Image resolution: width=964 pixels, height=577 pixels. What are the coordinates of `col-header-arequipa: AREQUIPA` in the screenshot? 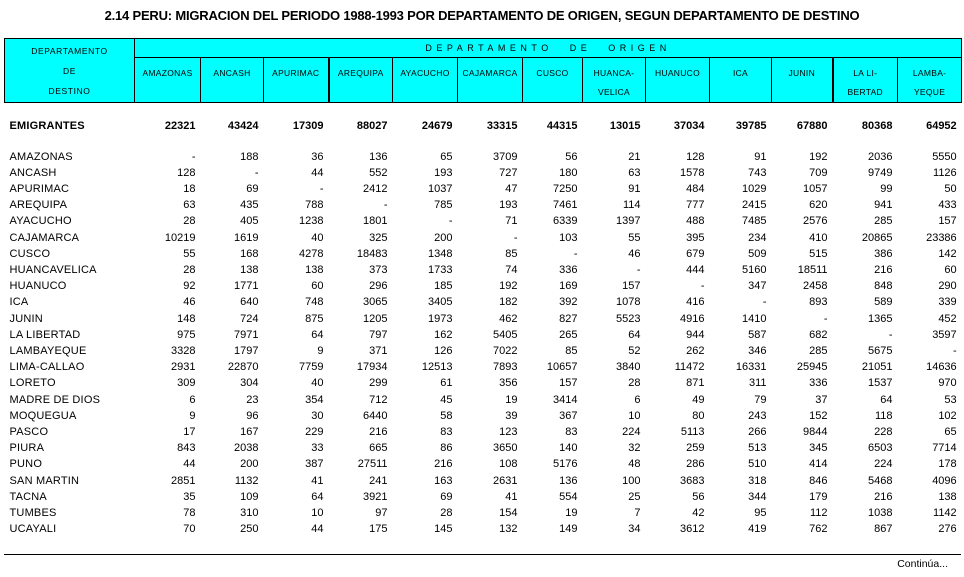 It's located at (360, 80).